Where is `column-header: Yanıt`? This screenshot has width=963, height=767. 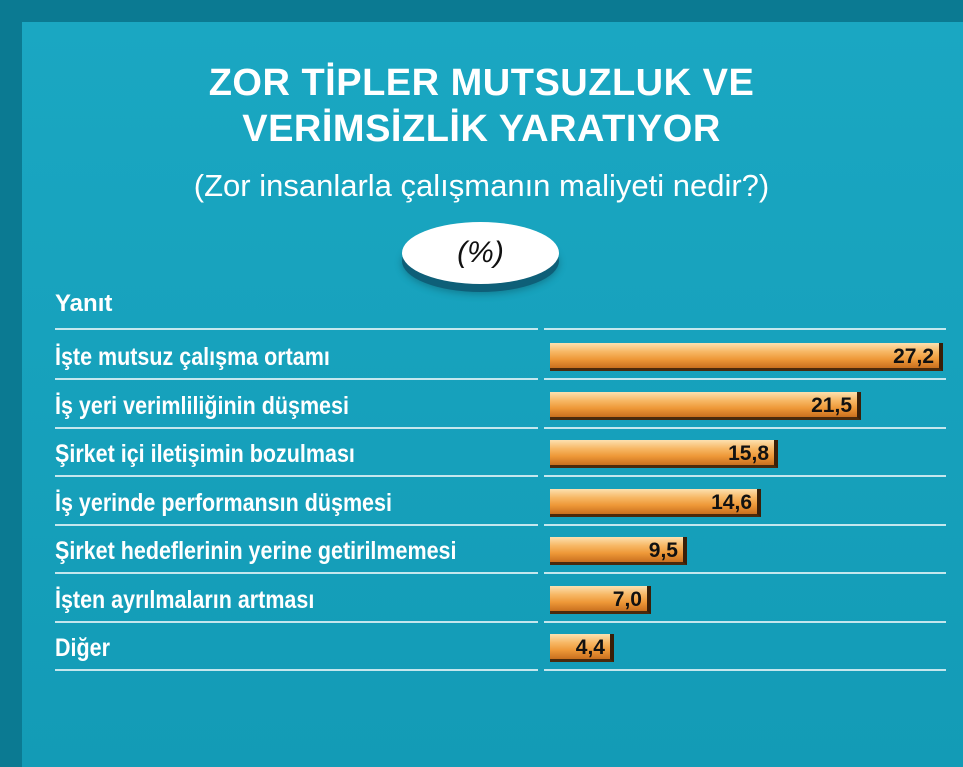 column-header: Yanıt is located at coordinates (84, 303).